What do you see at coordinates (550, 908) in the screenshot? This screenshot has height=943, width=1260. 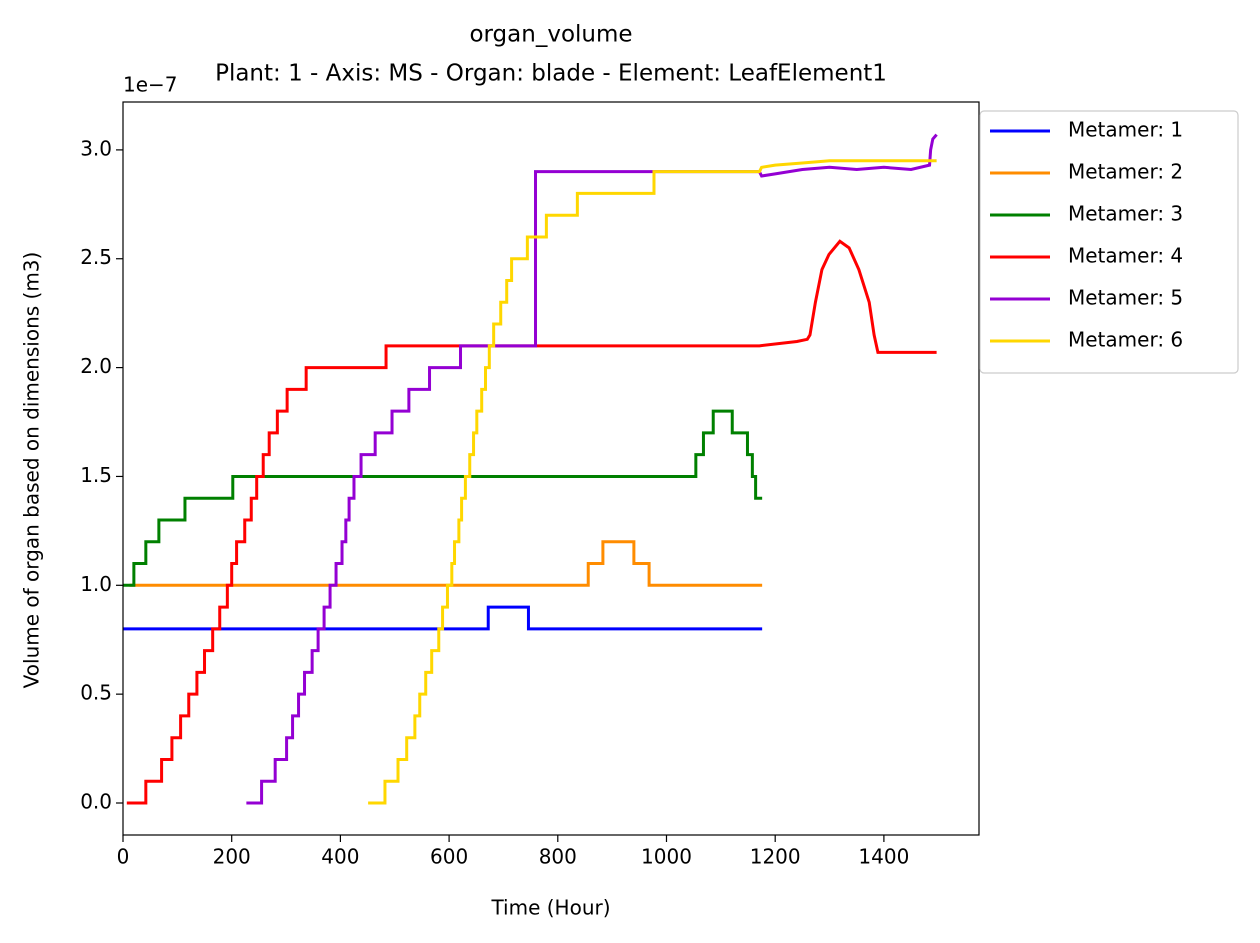 I see `x-axis-label: Time (Hour)` at bounding box center [550, 908].